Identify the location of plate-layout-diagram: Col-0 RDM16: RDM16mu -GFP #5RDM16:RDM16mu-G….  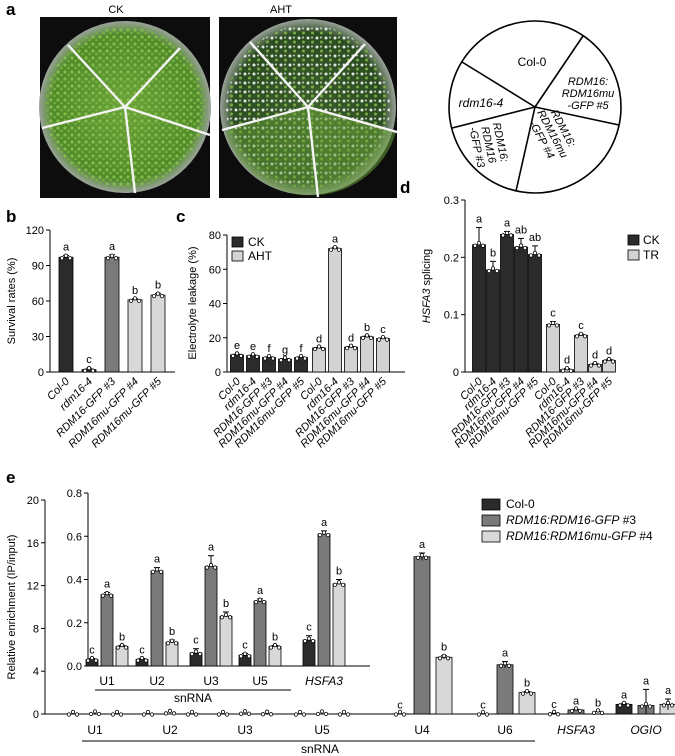
(535, 107).